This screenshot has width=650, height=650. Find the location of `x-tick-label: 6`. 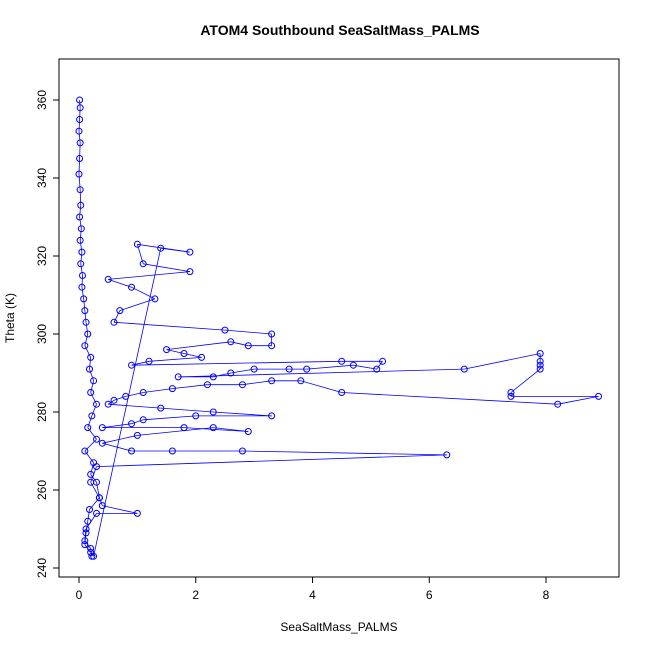

x-tick-label: 6 is located at coordinates (429, 595).